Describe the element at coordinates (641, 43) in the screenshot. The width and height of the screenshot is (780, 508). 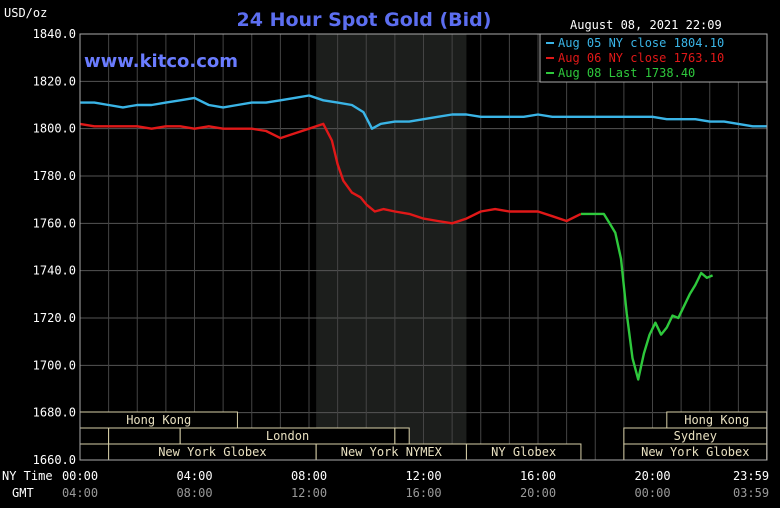
I see `legend-entry: Aug 05 NY close 1804.10` at that location.